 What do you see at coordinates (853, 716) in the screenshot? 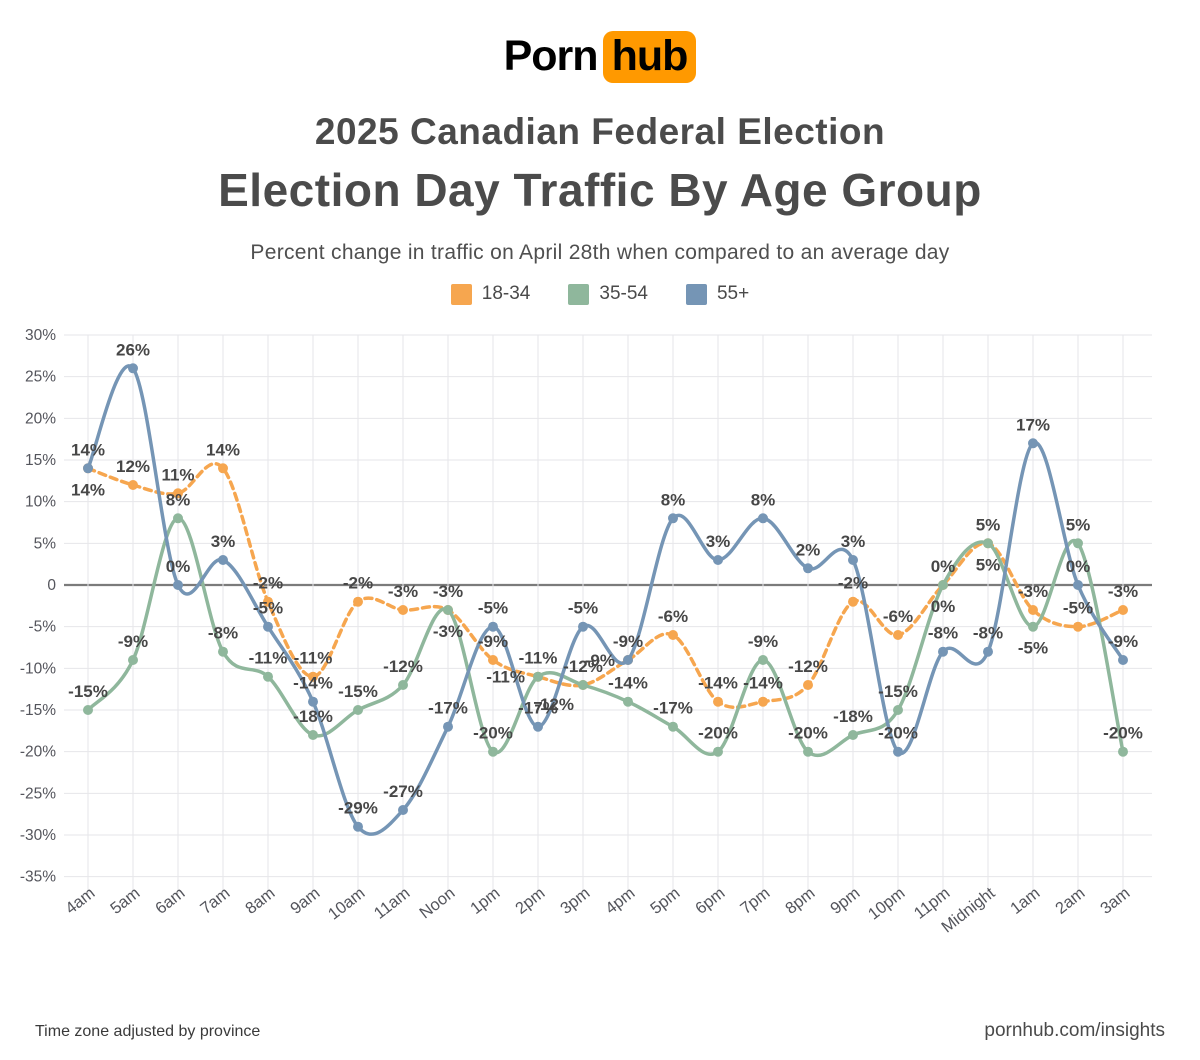
I see `data-label-35-54: -18%` at bounding box center [853, 716].